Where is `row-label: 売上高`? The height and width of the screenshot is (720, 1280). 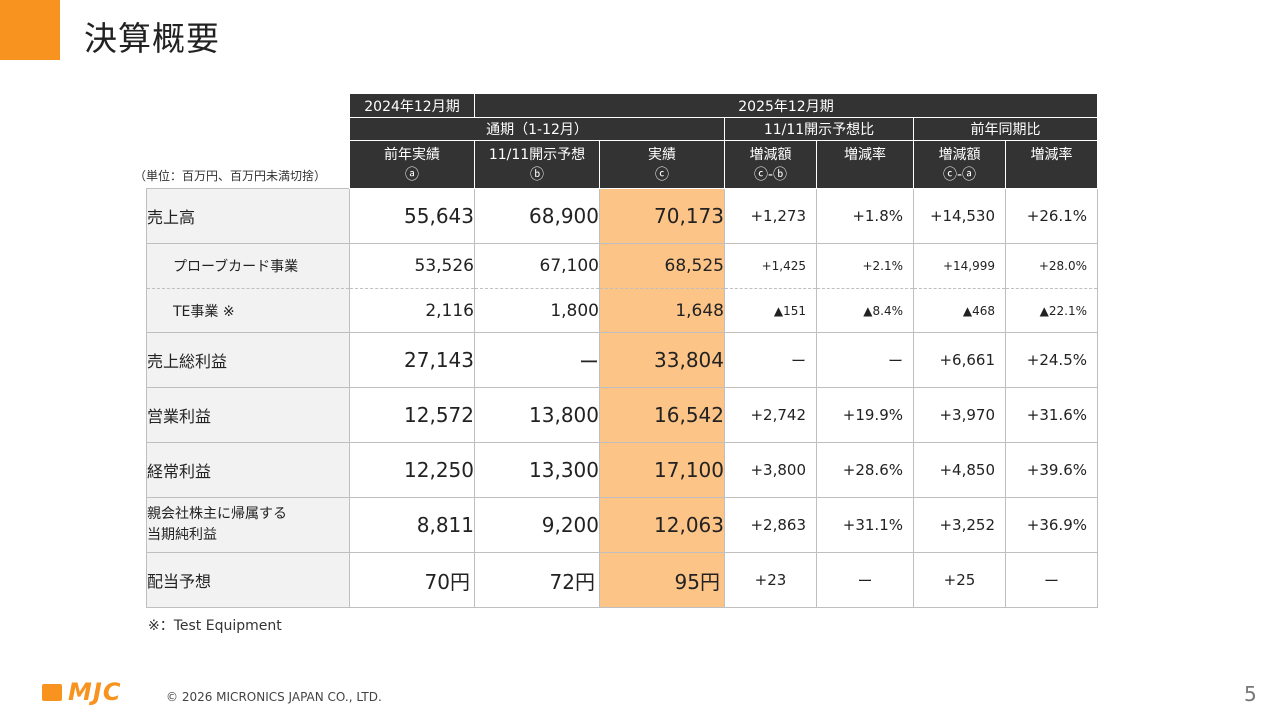 row-label: 売上高 is located at coordinates (248, 216).